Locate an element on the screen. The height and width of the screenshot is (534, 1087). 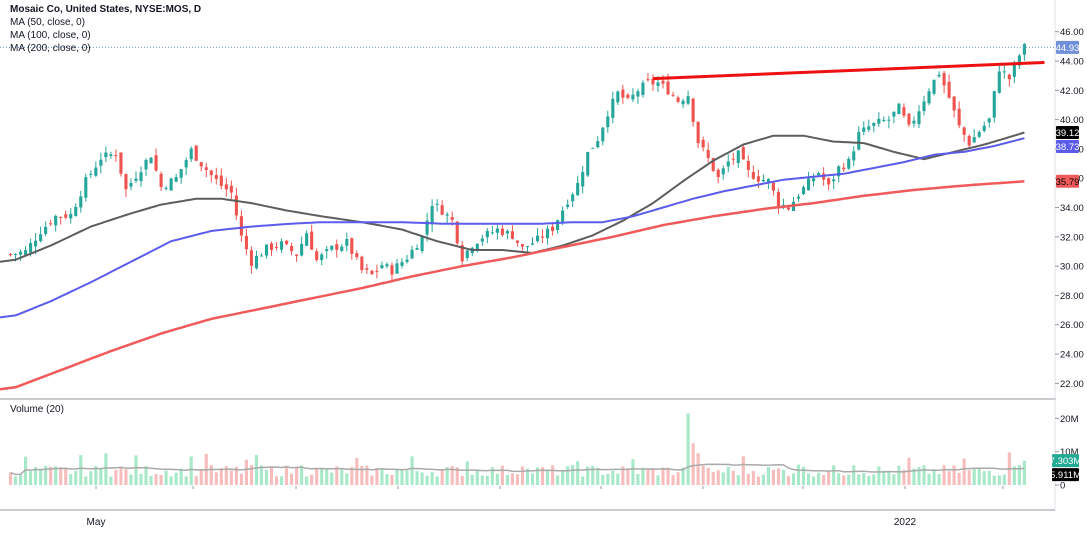
price-badge is located at coordinates (1067, 47).